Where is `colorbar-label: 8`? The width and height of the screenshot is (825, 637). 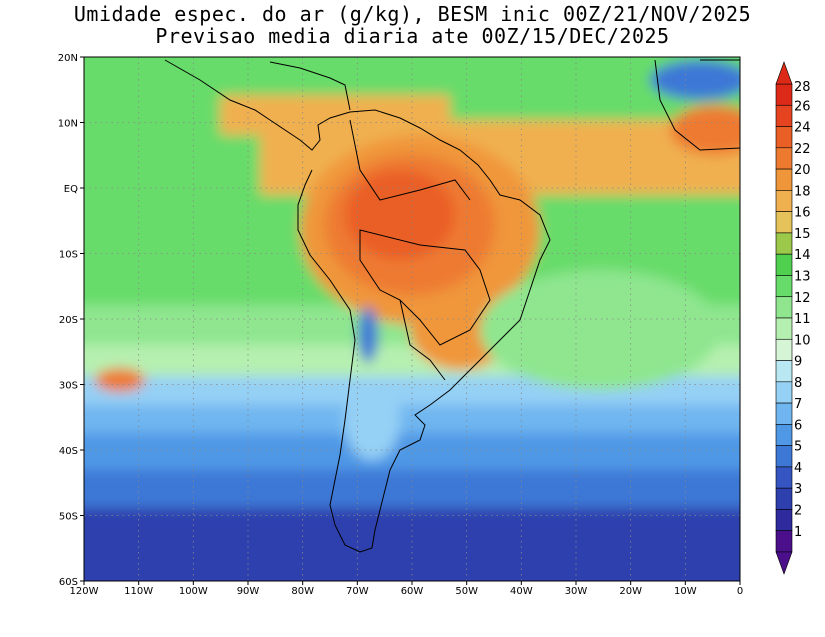 colorbar-label: 8 is located at coordinates (798, 383).